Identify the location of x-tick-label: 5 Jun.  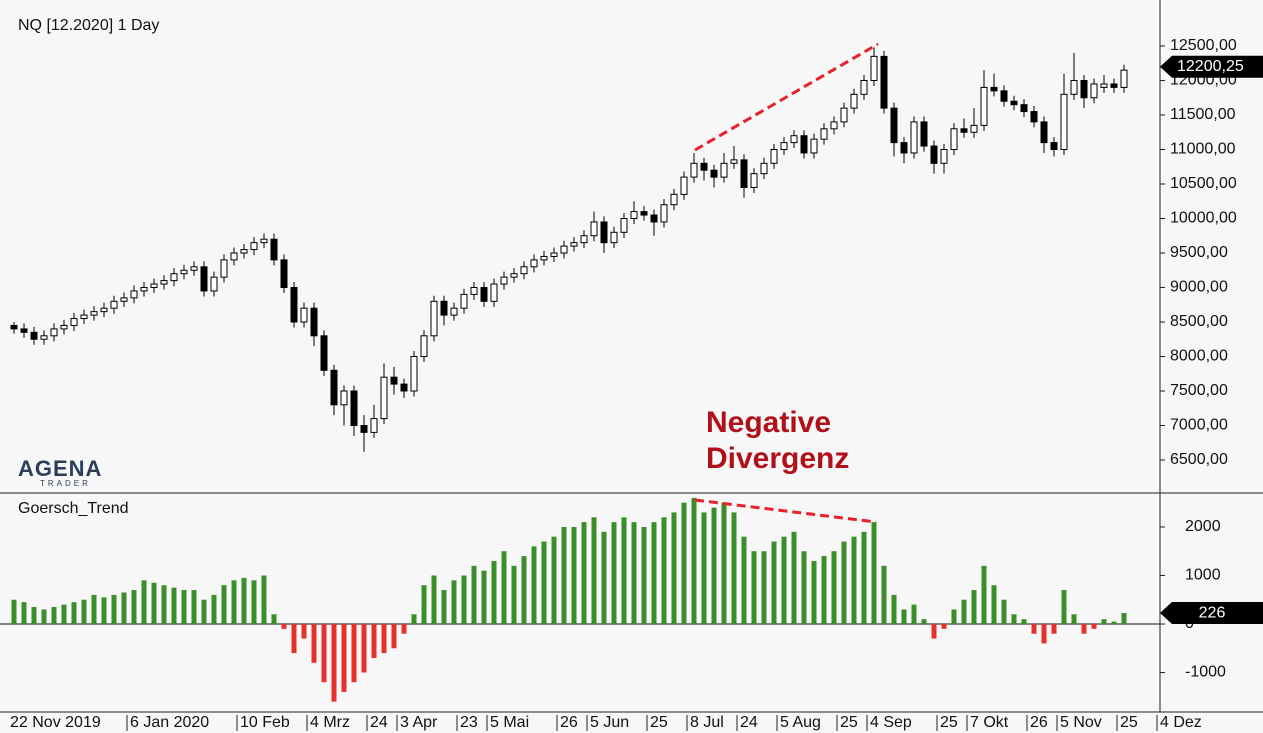
(609, 722).